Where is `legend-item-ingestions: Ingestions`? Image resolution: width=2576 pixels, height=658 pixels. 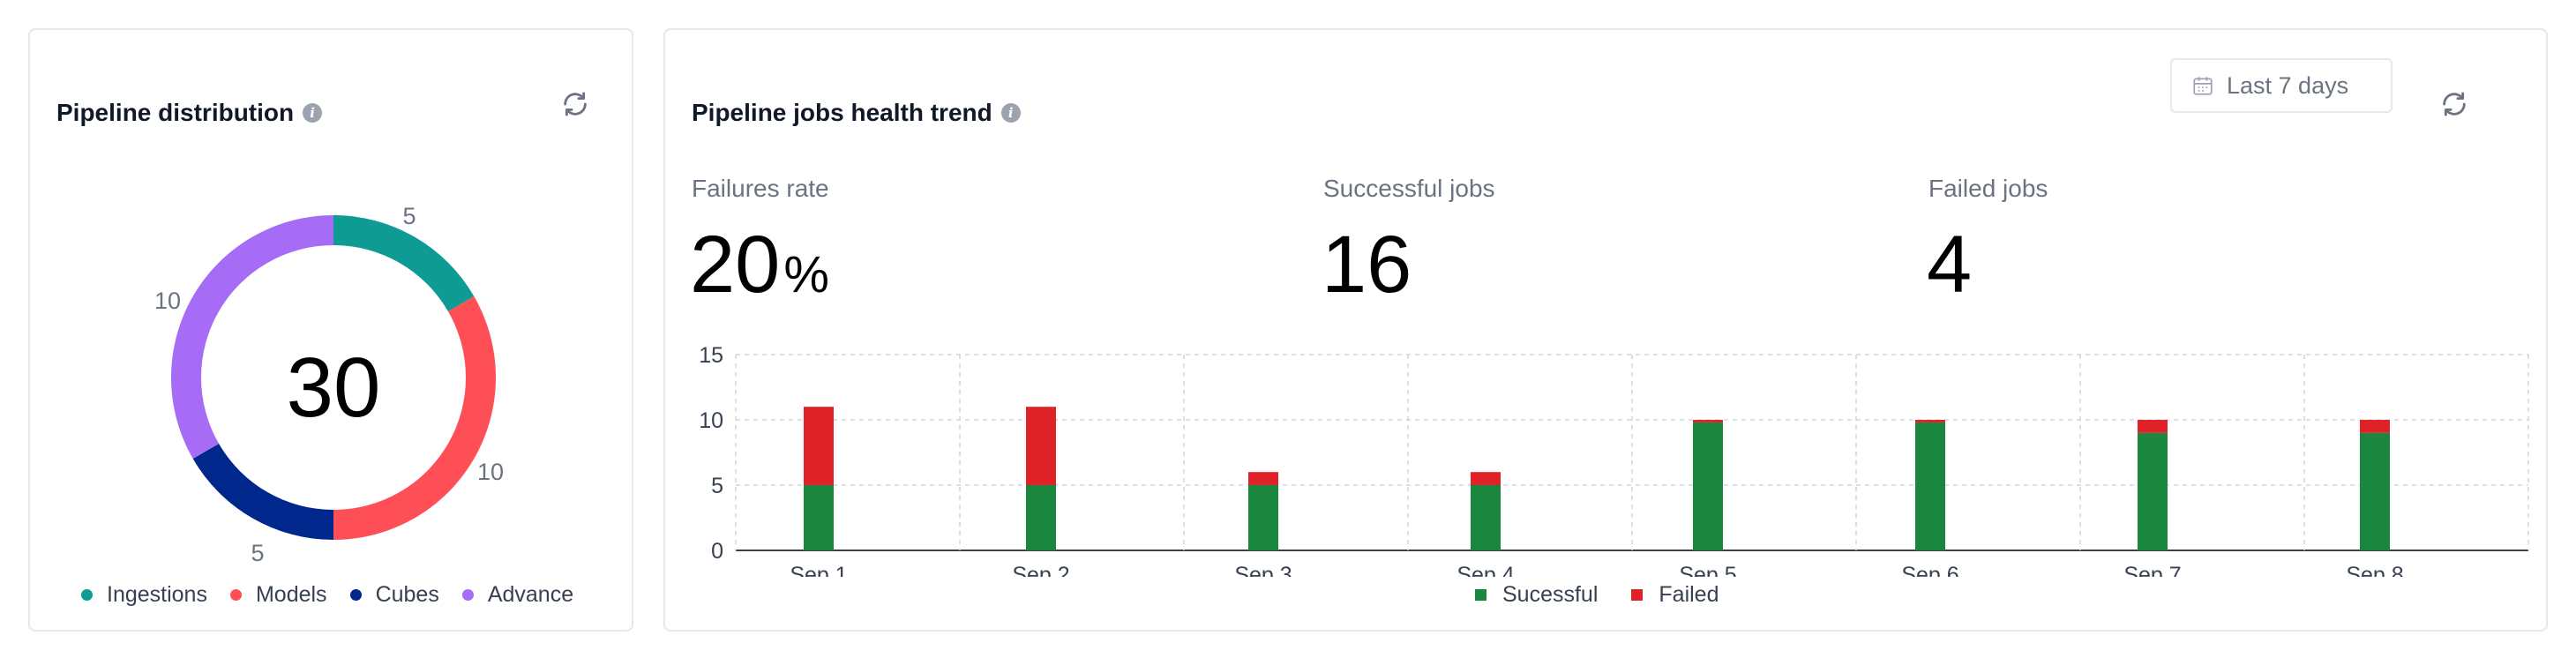 legend-item-ingestions: Ingestions is located at coordinates (144, 595).